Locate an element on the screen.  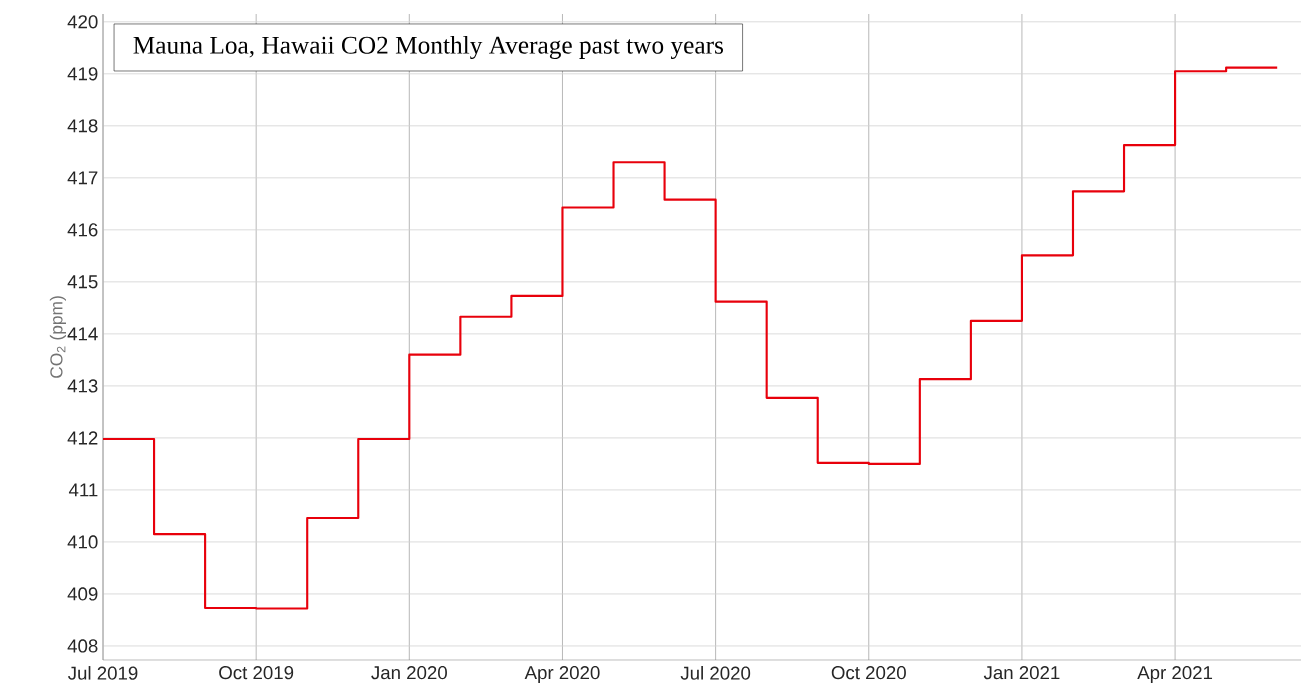
x-tick-label: Apr 2020 is located at coordinates (562, 674).